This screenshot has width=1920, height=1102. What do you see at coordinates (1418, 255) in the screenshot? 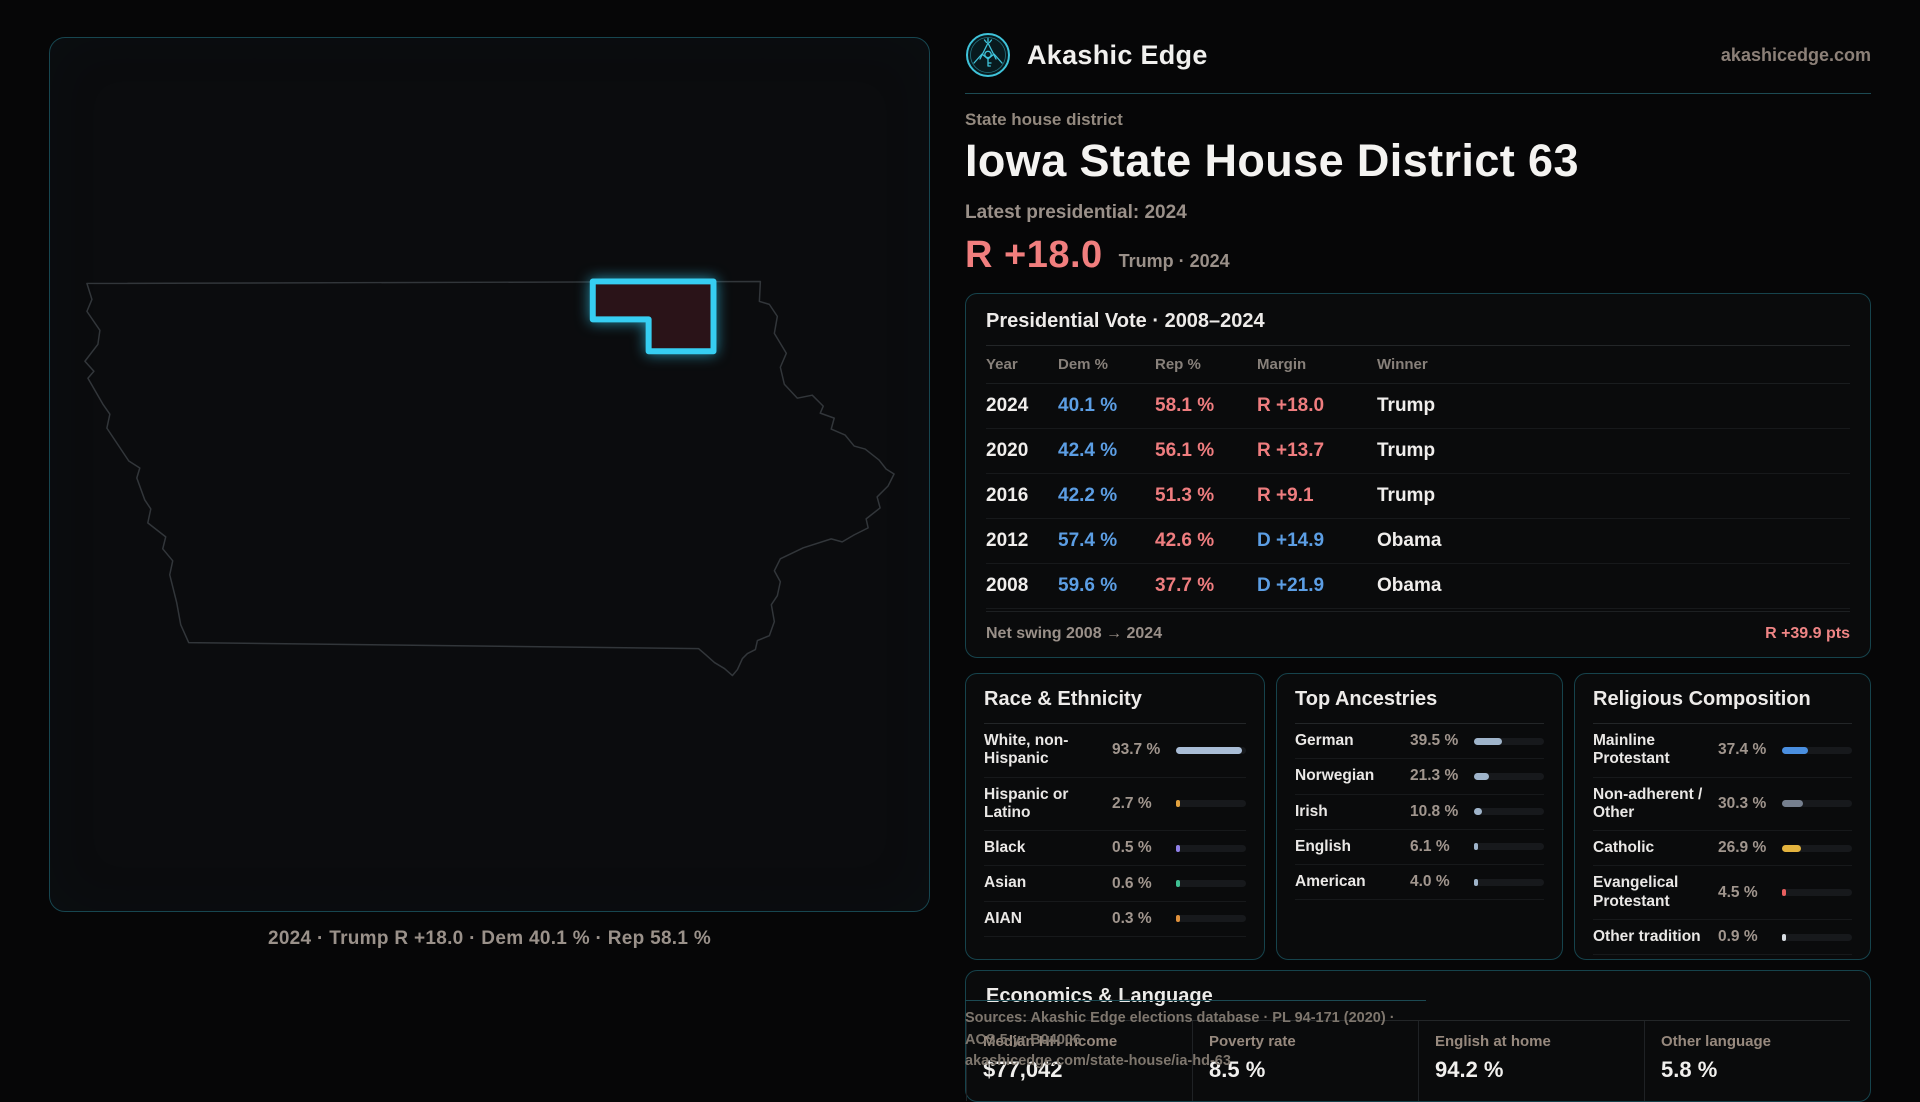
I see `headline-margin: R +18.0 Trump · 2024` at bounding box center [1418, 255].